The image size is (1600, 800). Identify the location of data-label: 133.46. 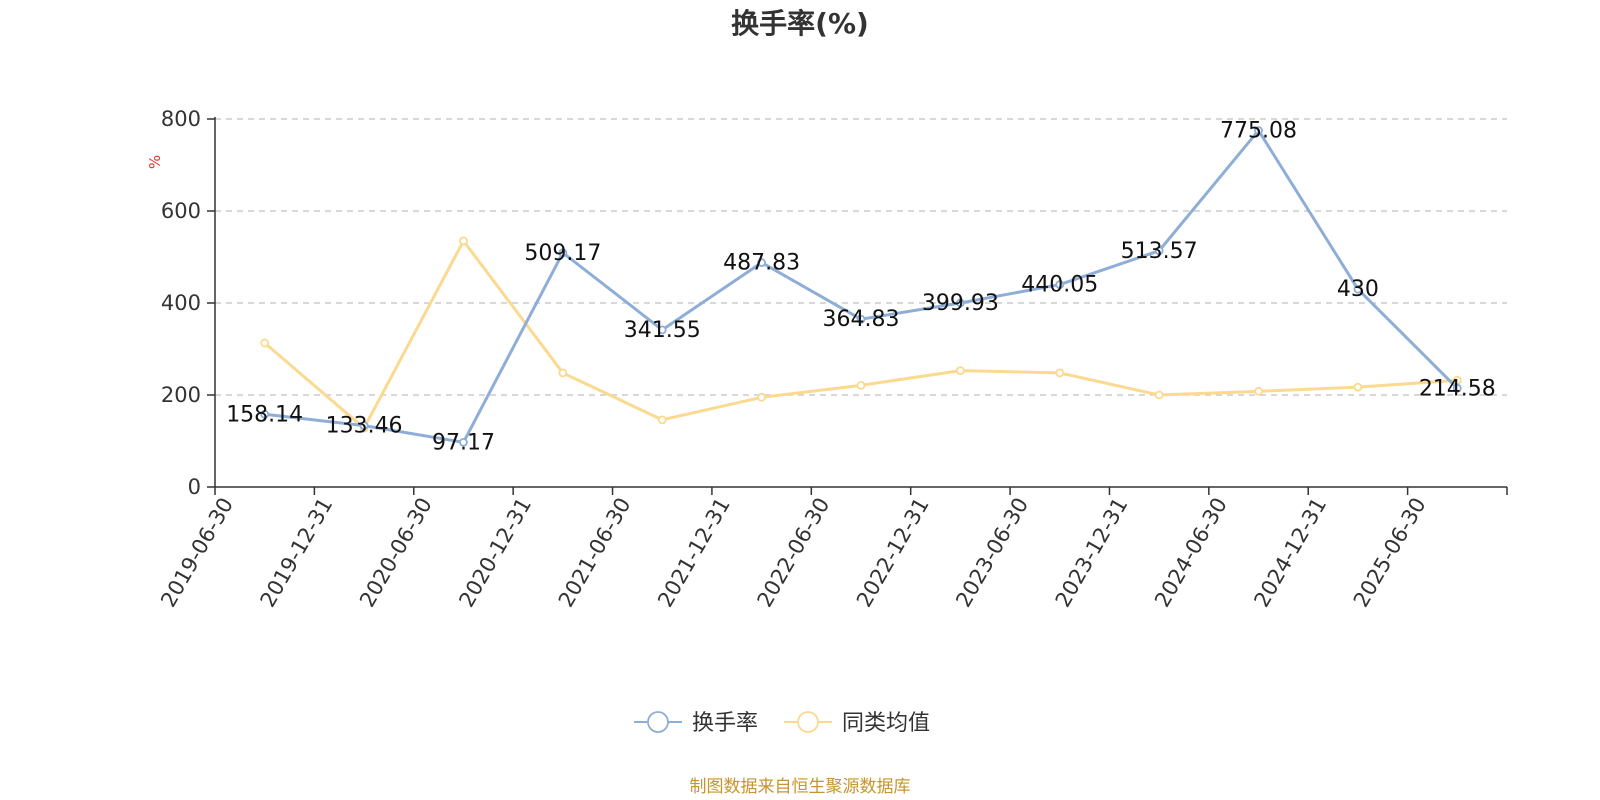
(364, 426).